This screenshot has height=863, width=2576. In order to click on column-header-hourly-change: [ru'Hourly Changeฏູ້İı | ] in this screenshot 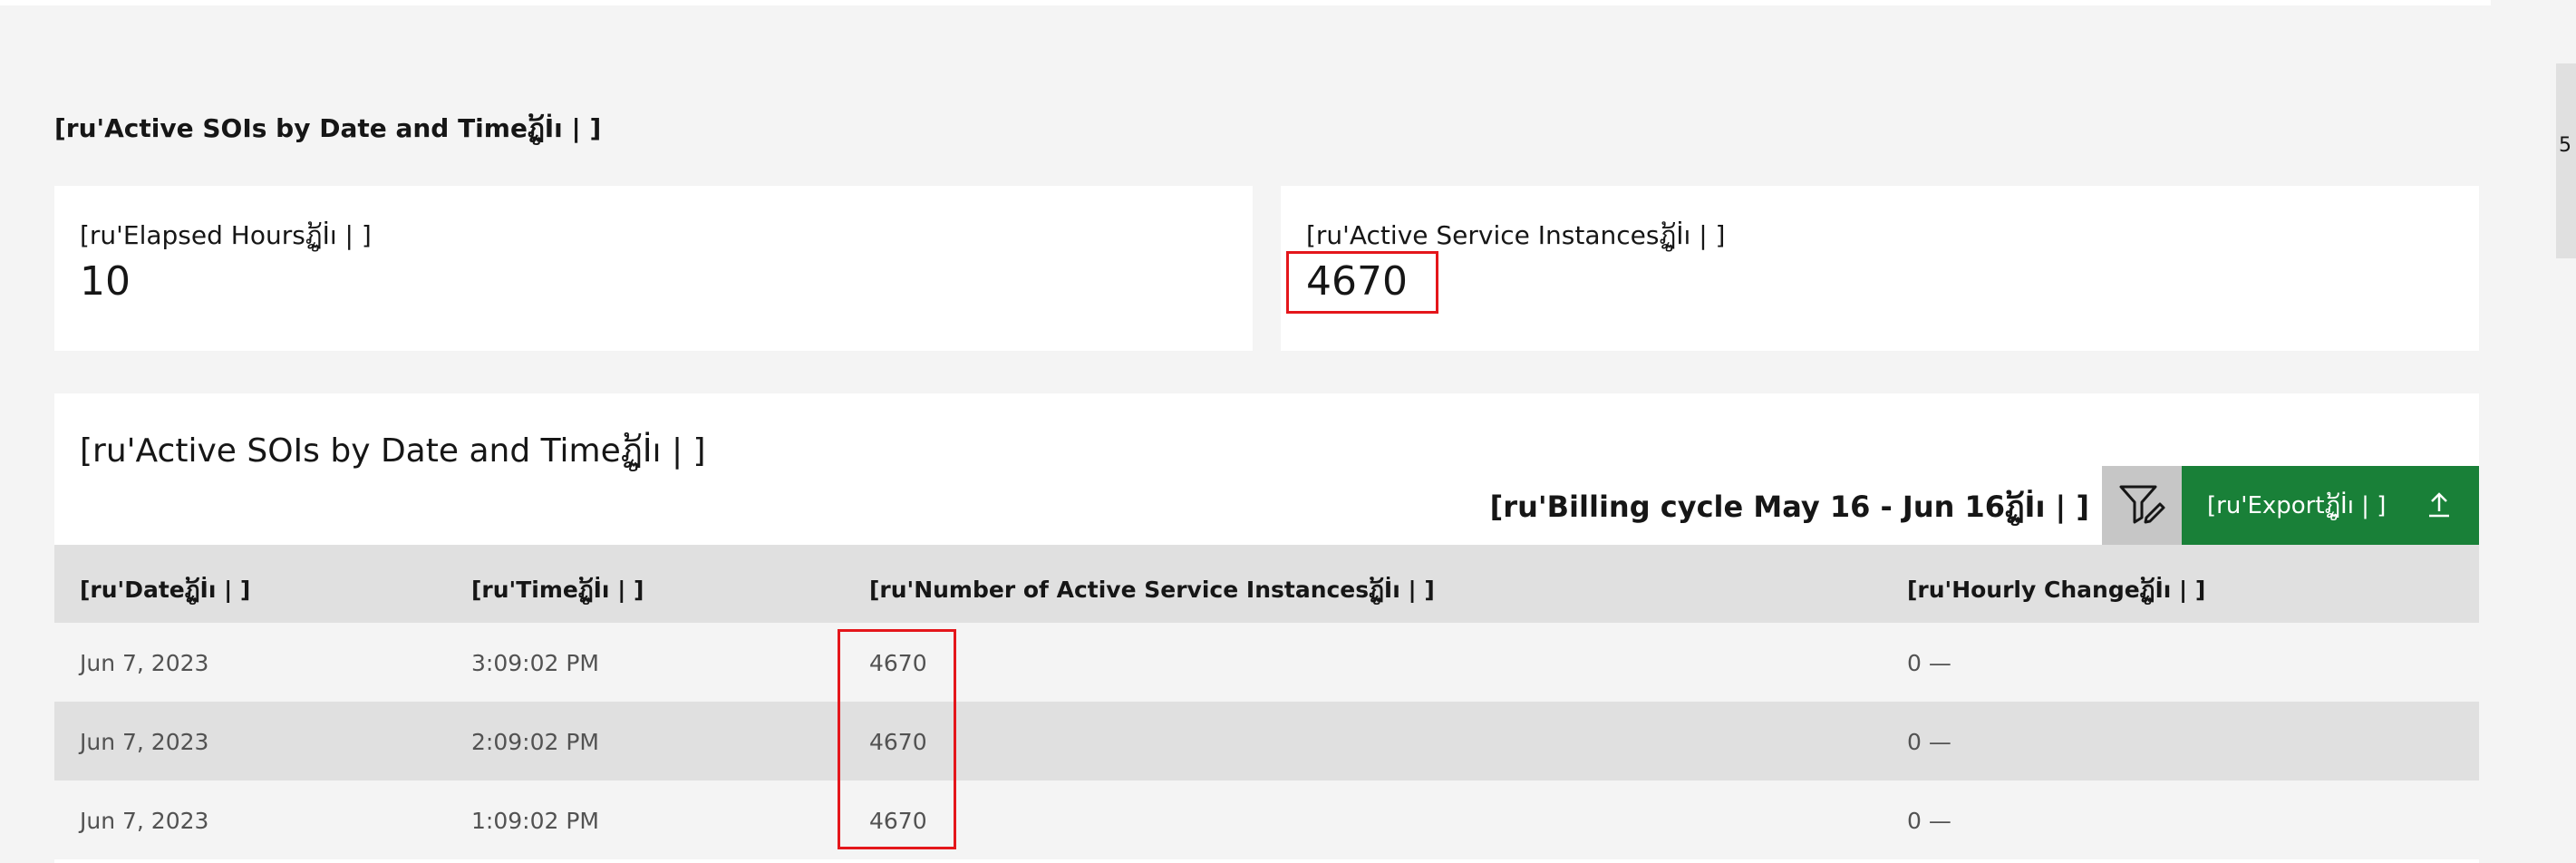, I will do `click(2056, 590)`.